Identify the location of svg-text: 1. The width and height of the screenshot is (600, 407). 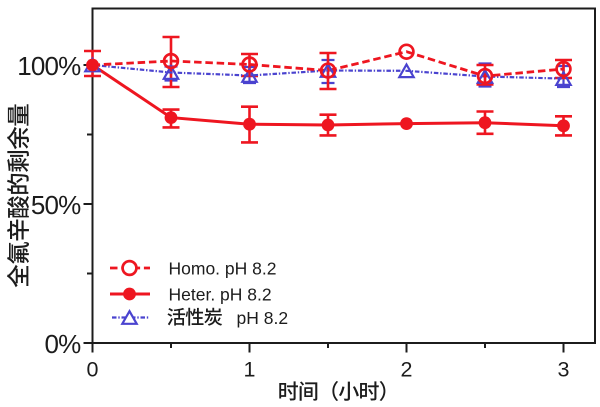
(250, 370).